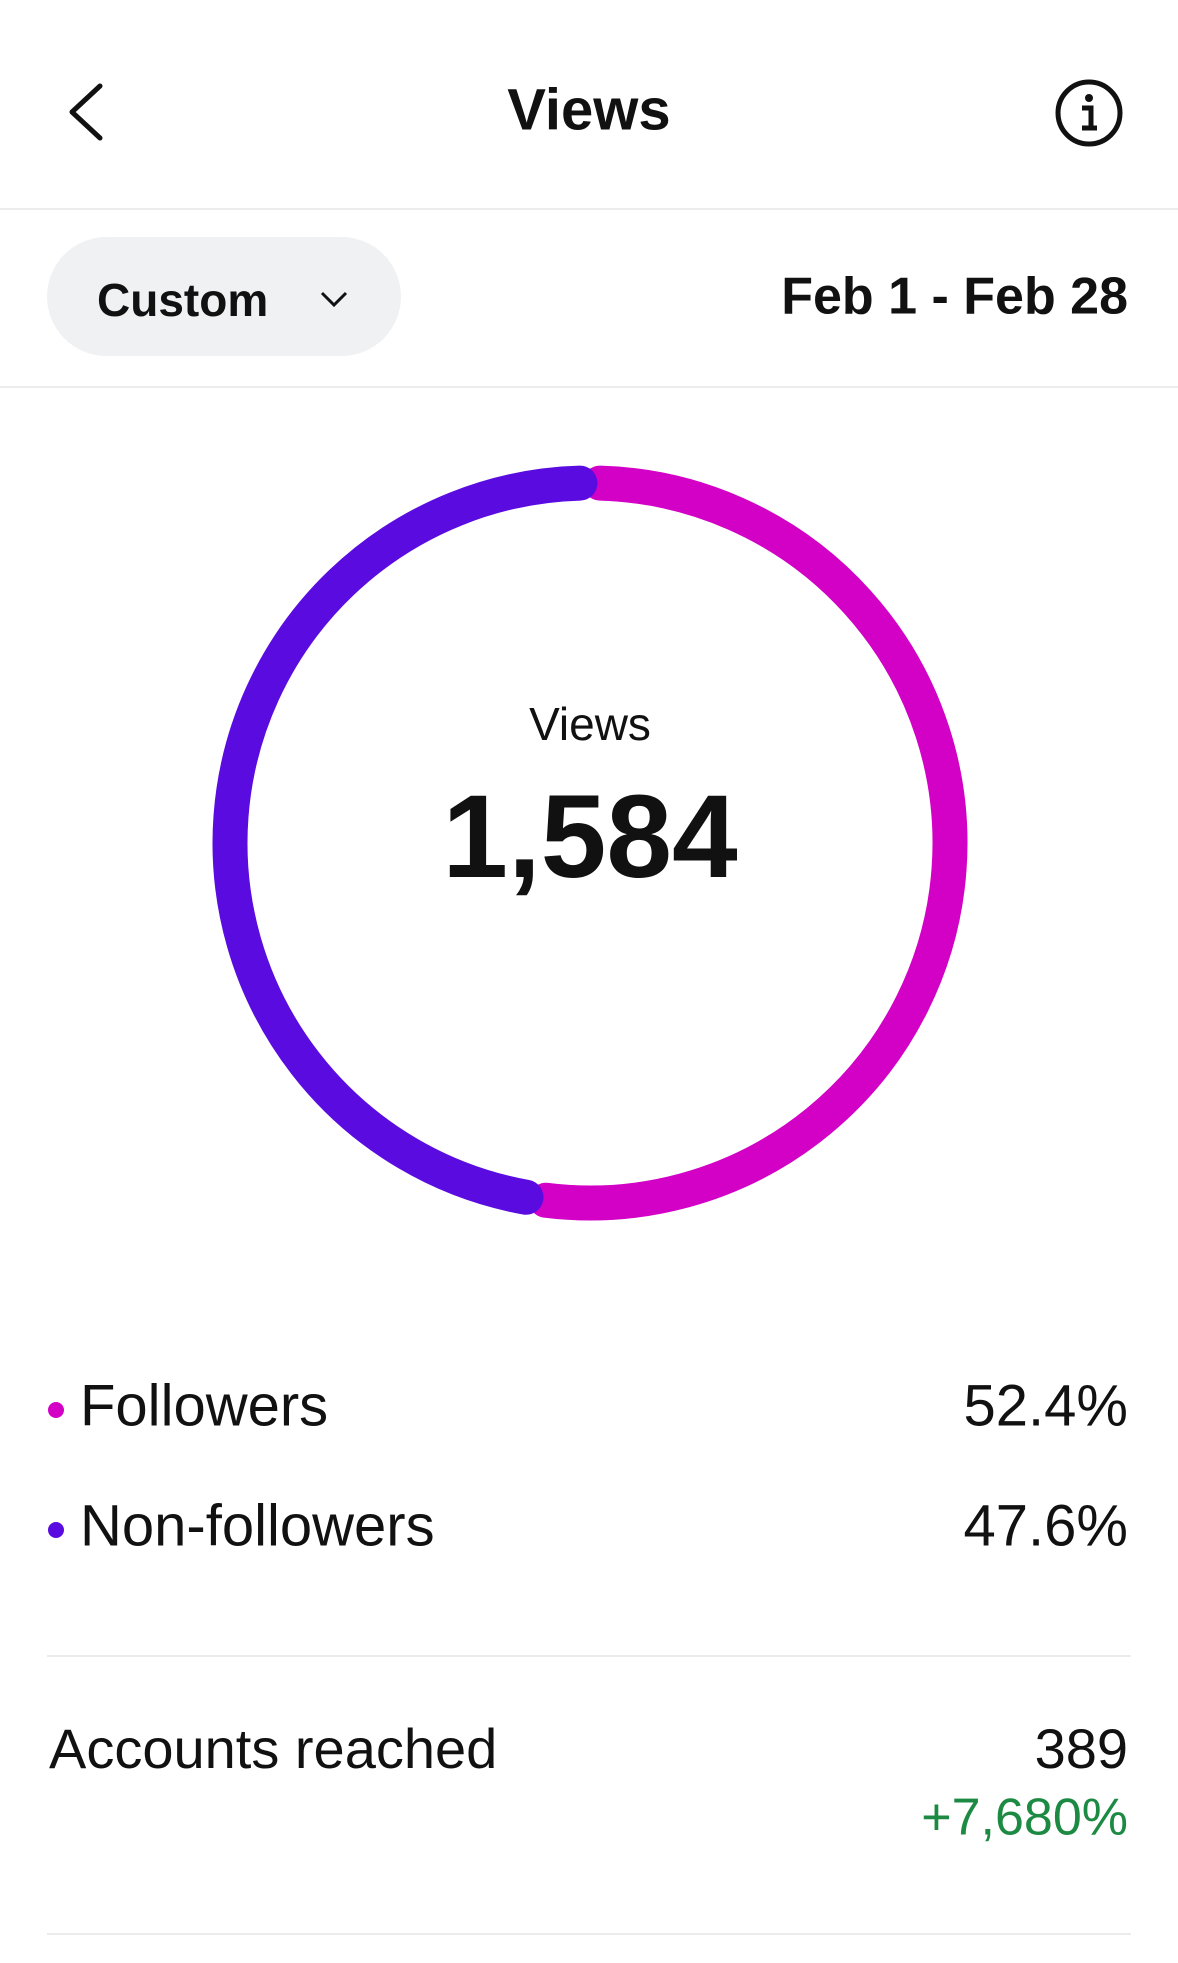  I want to click on date-range: Feb 1 - Feb 28, so click(954, 297).